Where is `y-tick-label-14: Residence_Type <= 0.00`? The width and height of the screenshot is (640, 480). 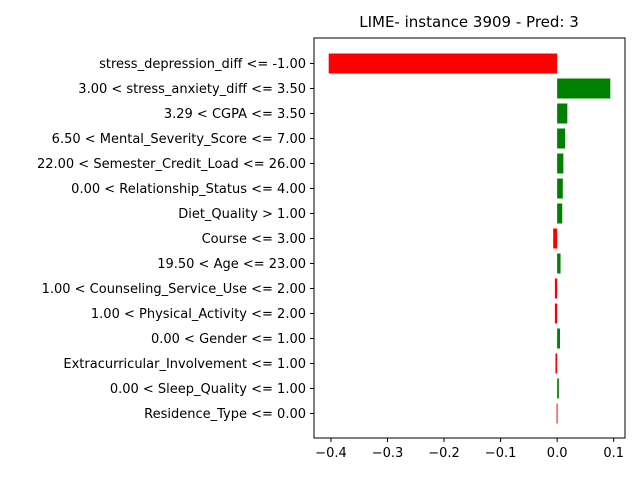 y-tick-label-14: Residence_Type <= 0.00 is located at coordinates (225, 414).